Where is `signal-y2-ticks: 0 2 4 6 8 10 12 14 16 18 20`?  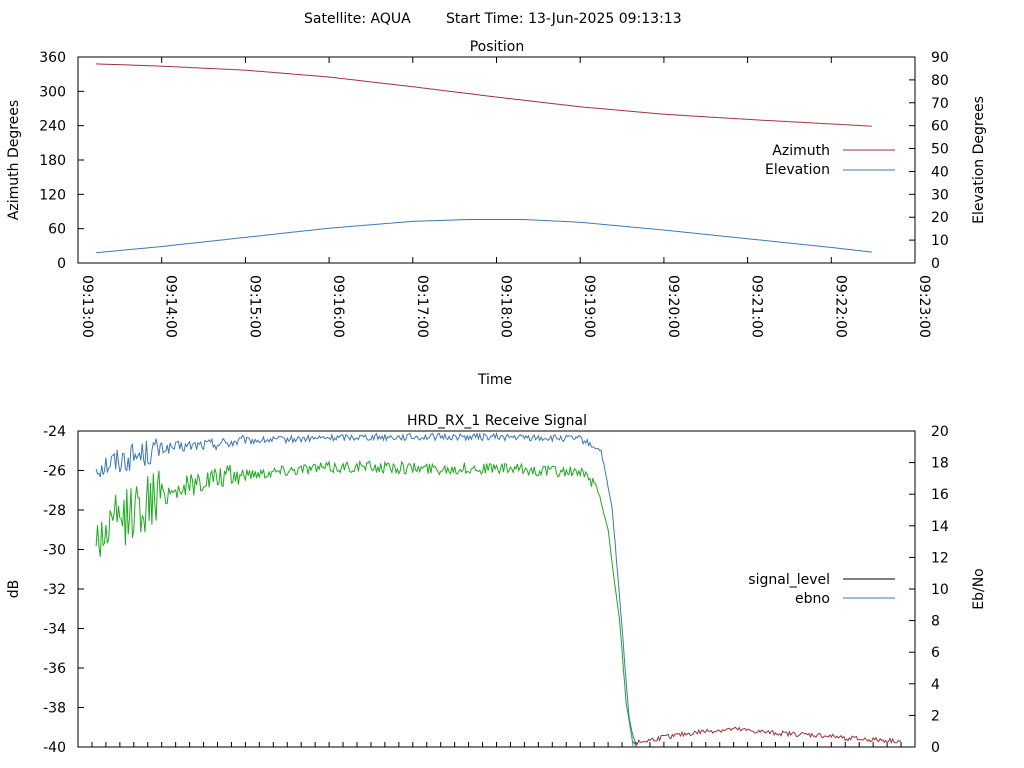
signal-y2-ticks: 0 2 4 6 8 10 12 14 16 18 20 is located at coordinates (929, 590).